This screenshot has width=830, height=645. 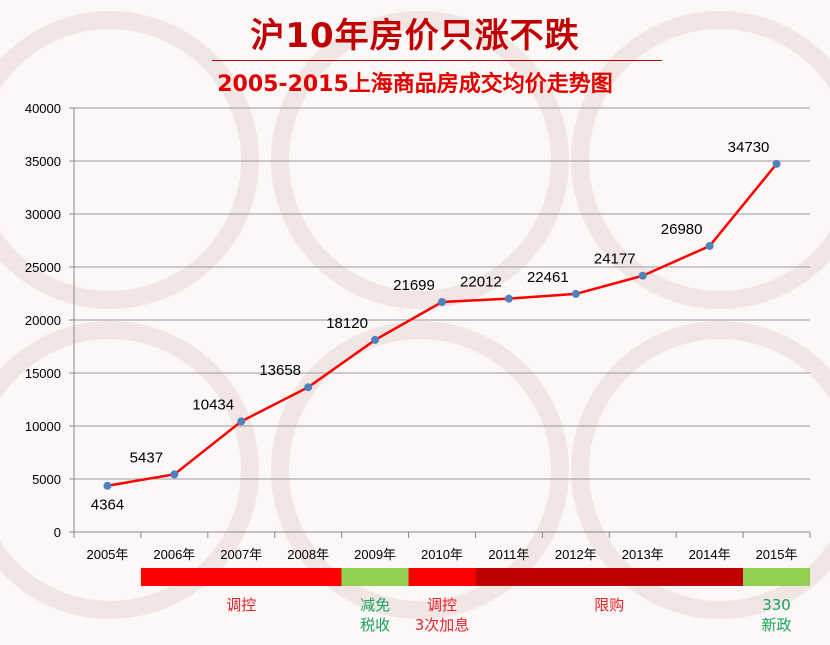 What do you see at coordinates (776, 625) in the screenshot?
I see `policy-label-line: 新政` at bounding box center [776, 625].